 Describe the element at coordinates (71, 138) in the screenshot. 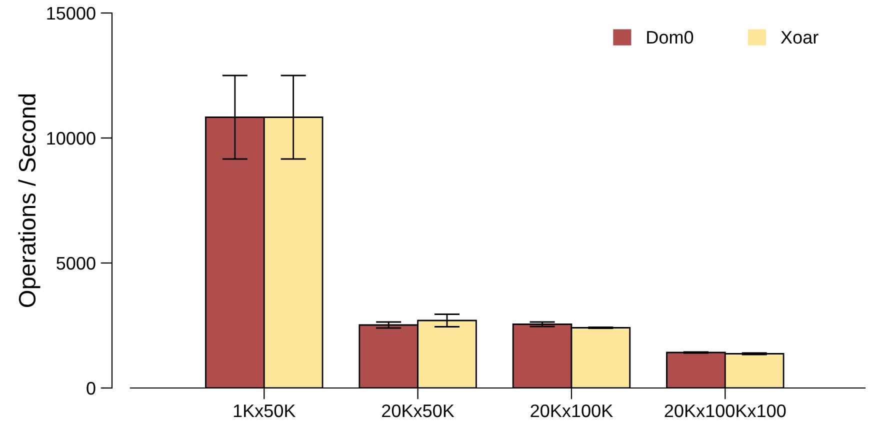

I see `y-tick-label: 10000` at that location.